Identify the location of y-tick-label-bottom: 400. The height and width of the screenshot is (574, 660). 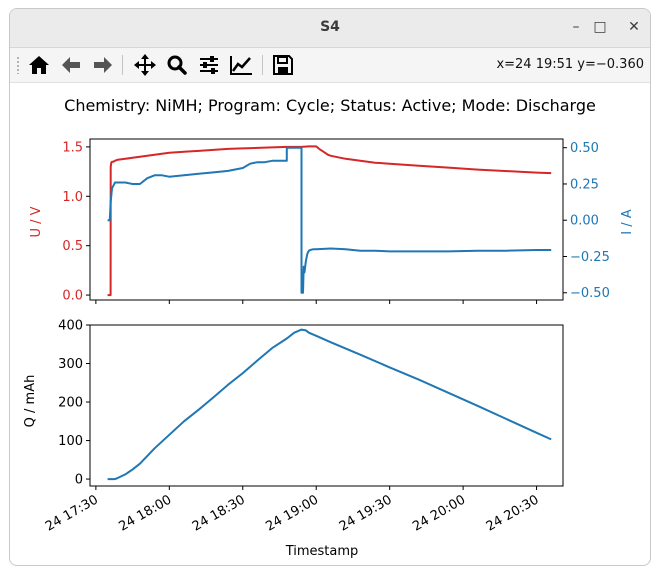
(70, 326).